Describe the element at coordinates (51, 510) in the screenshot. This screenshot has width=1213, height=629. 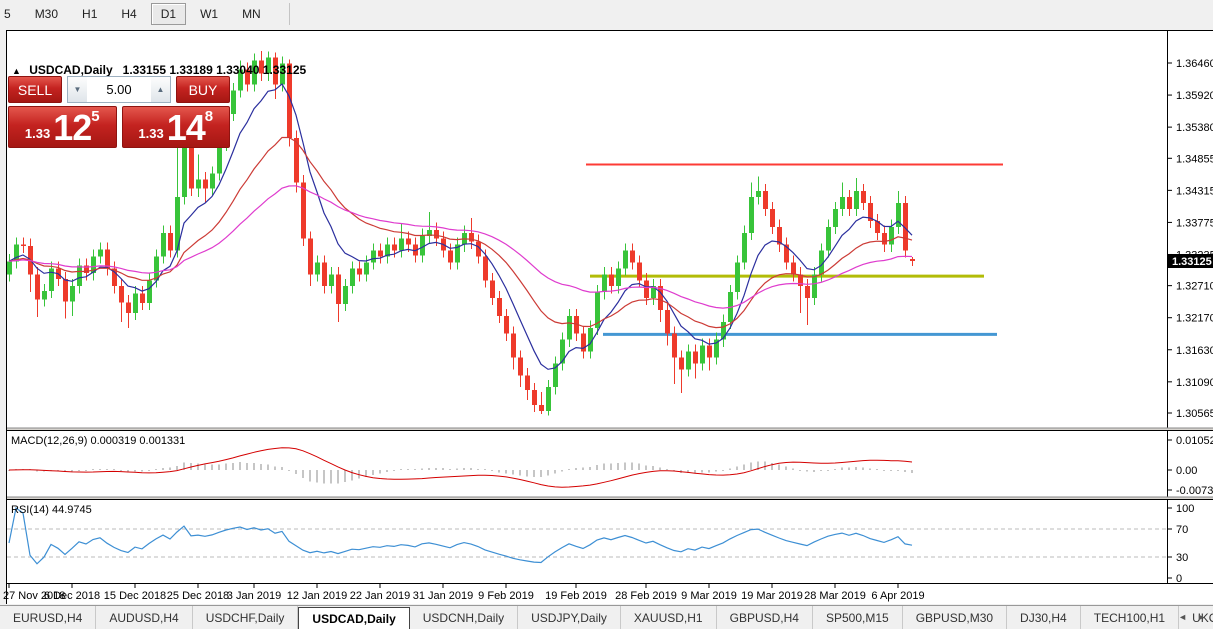
I see `rsi-label: RSI(14) 44.9745` at that location.